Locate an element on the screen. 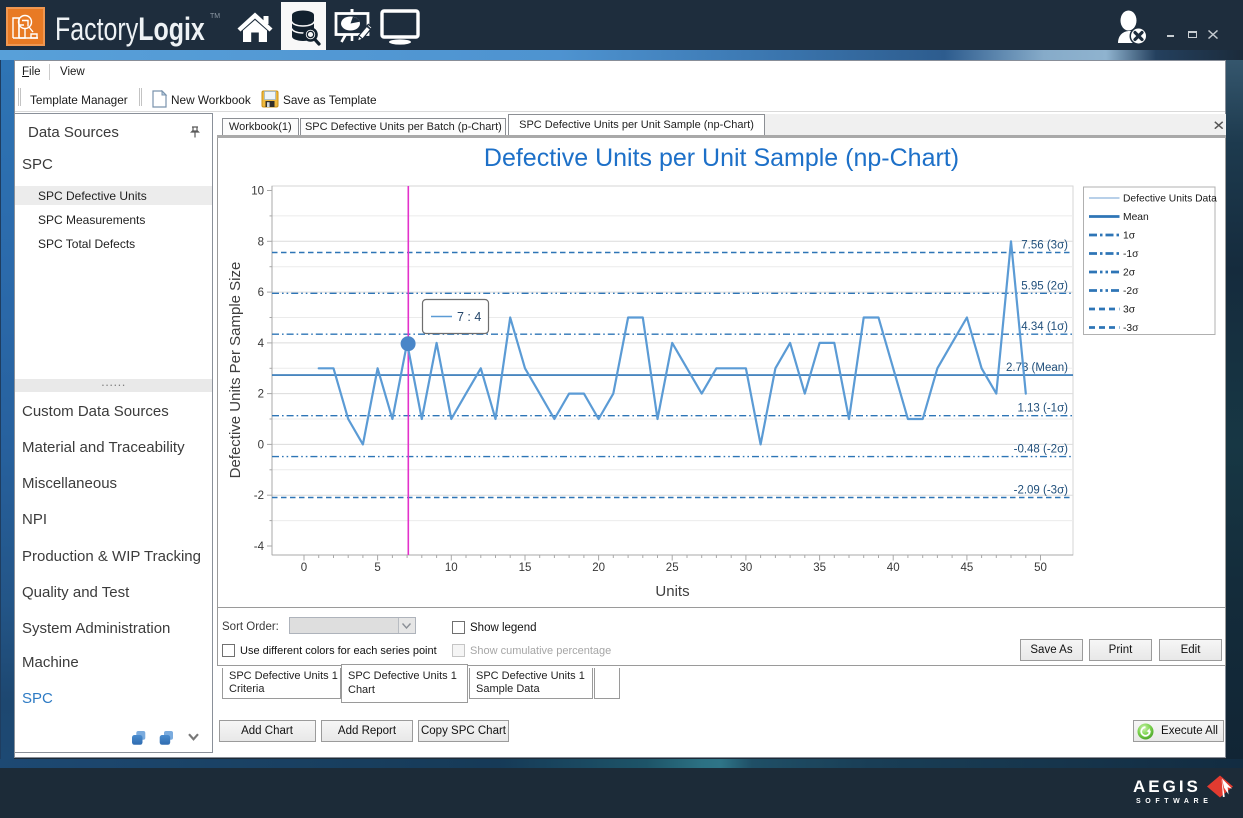 This screenshot has width=1243, height=818. svg-text: 4.34 (1σ) is located at coordinates (1044, 327).